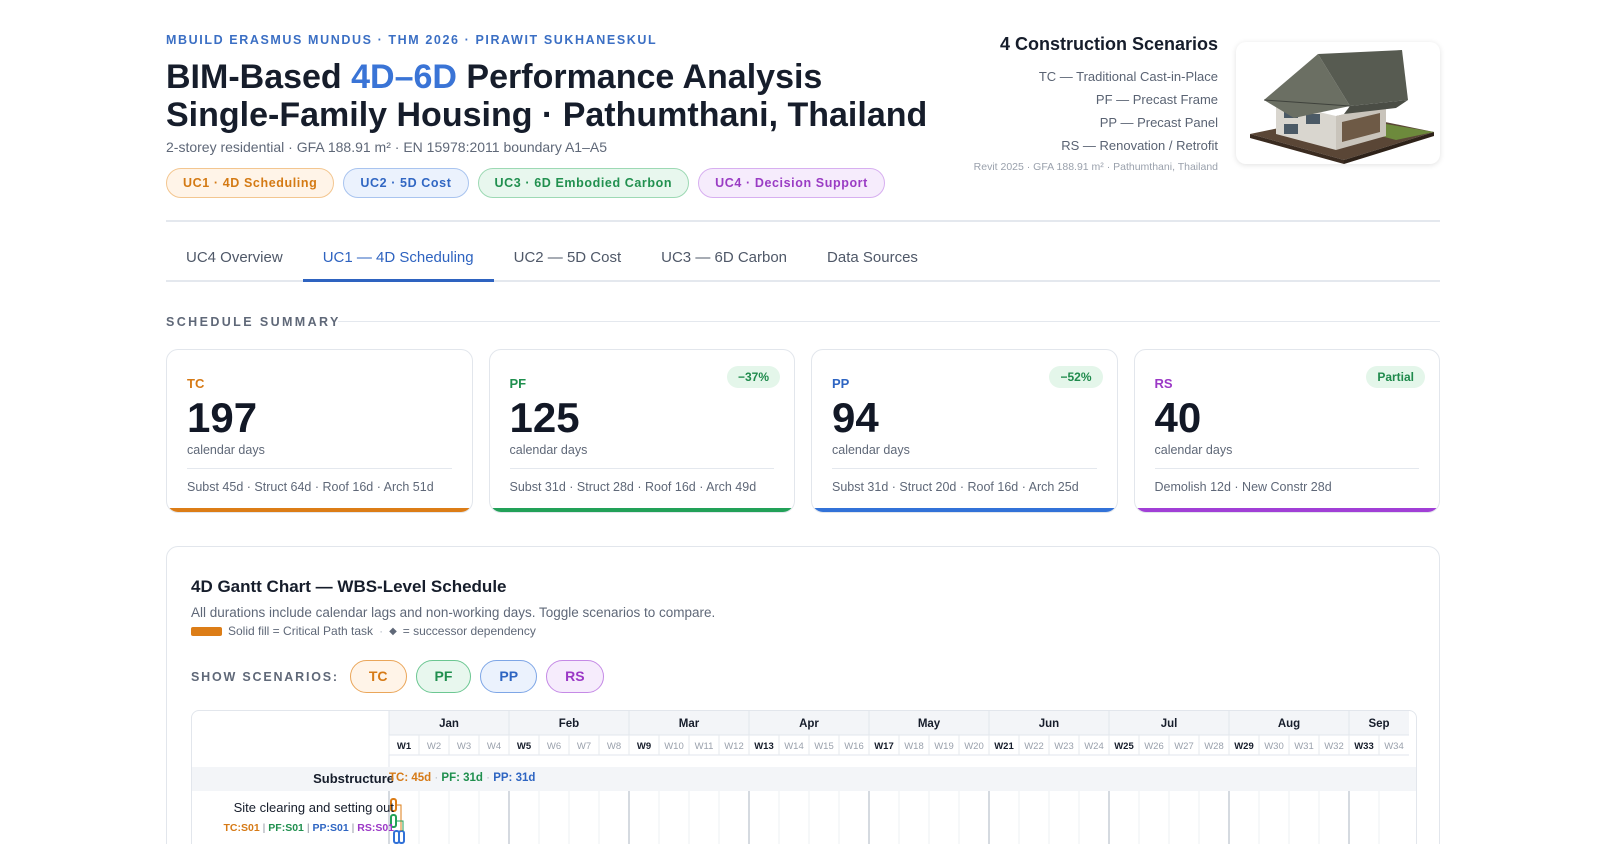 This screenshot has height=844, width=1600. What do you see at coordinates (353, 778) in the screenshot?
I see `wbs-group-label: Substructure` at bounding box center [353, 778].